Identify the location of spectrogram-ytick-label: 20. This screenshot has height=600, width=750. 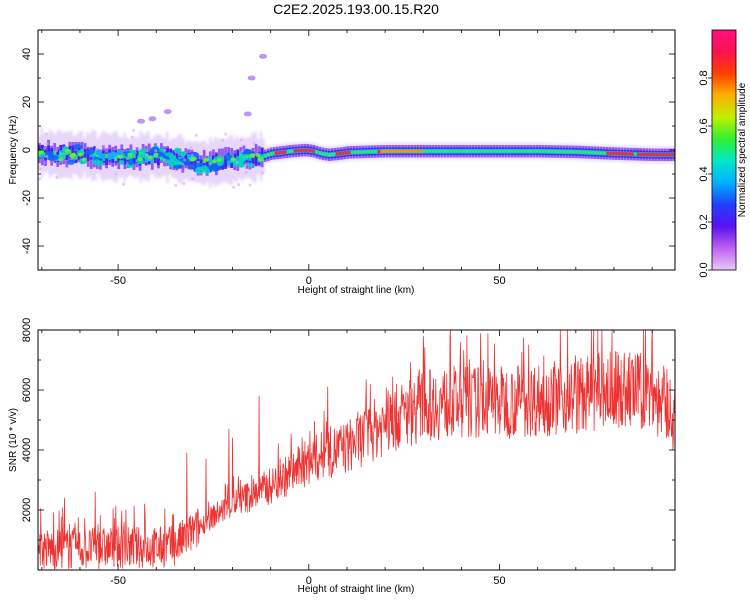
(27, 102).